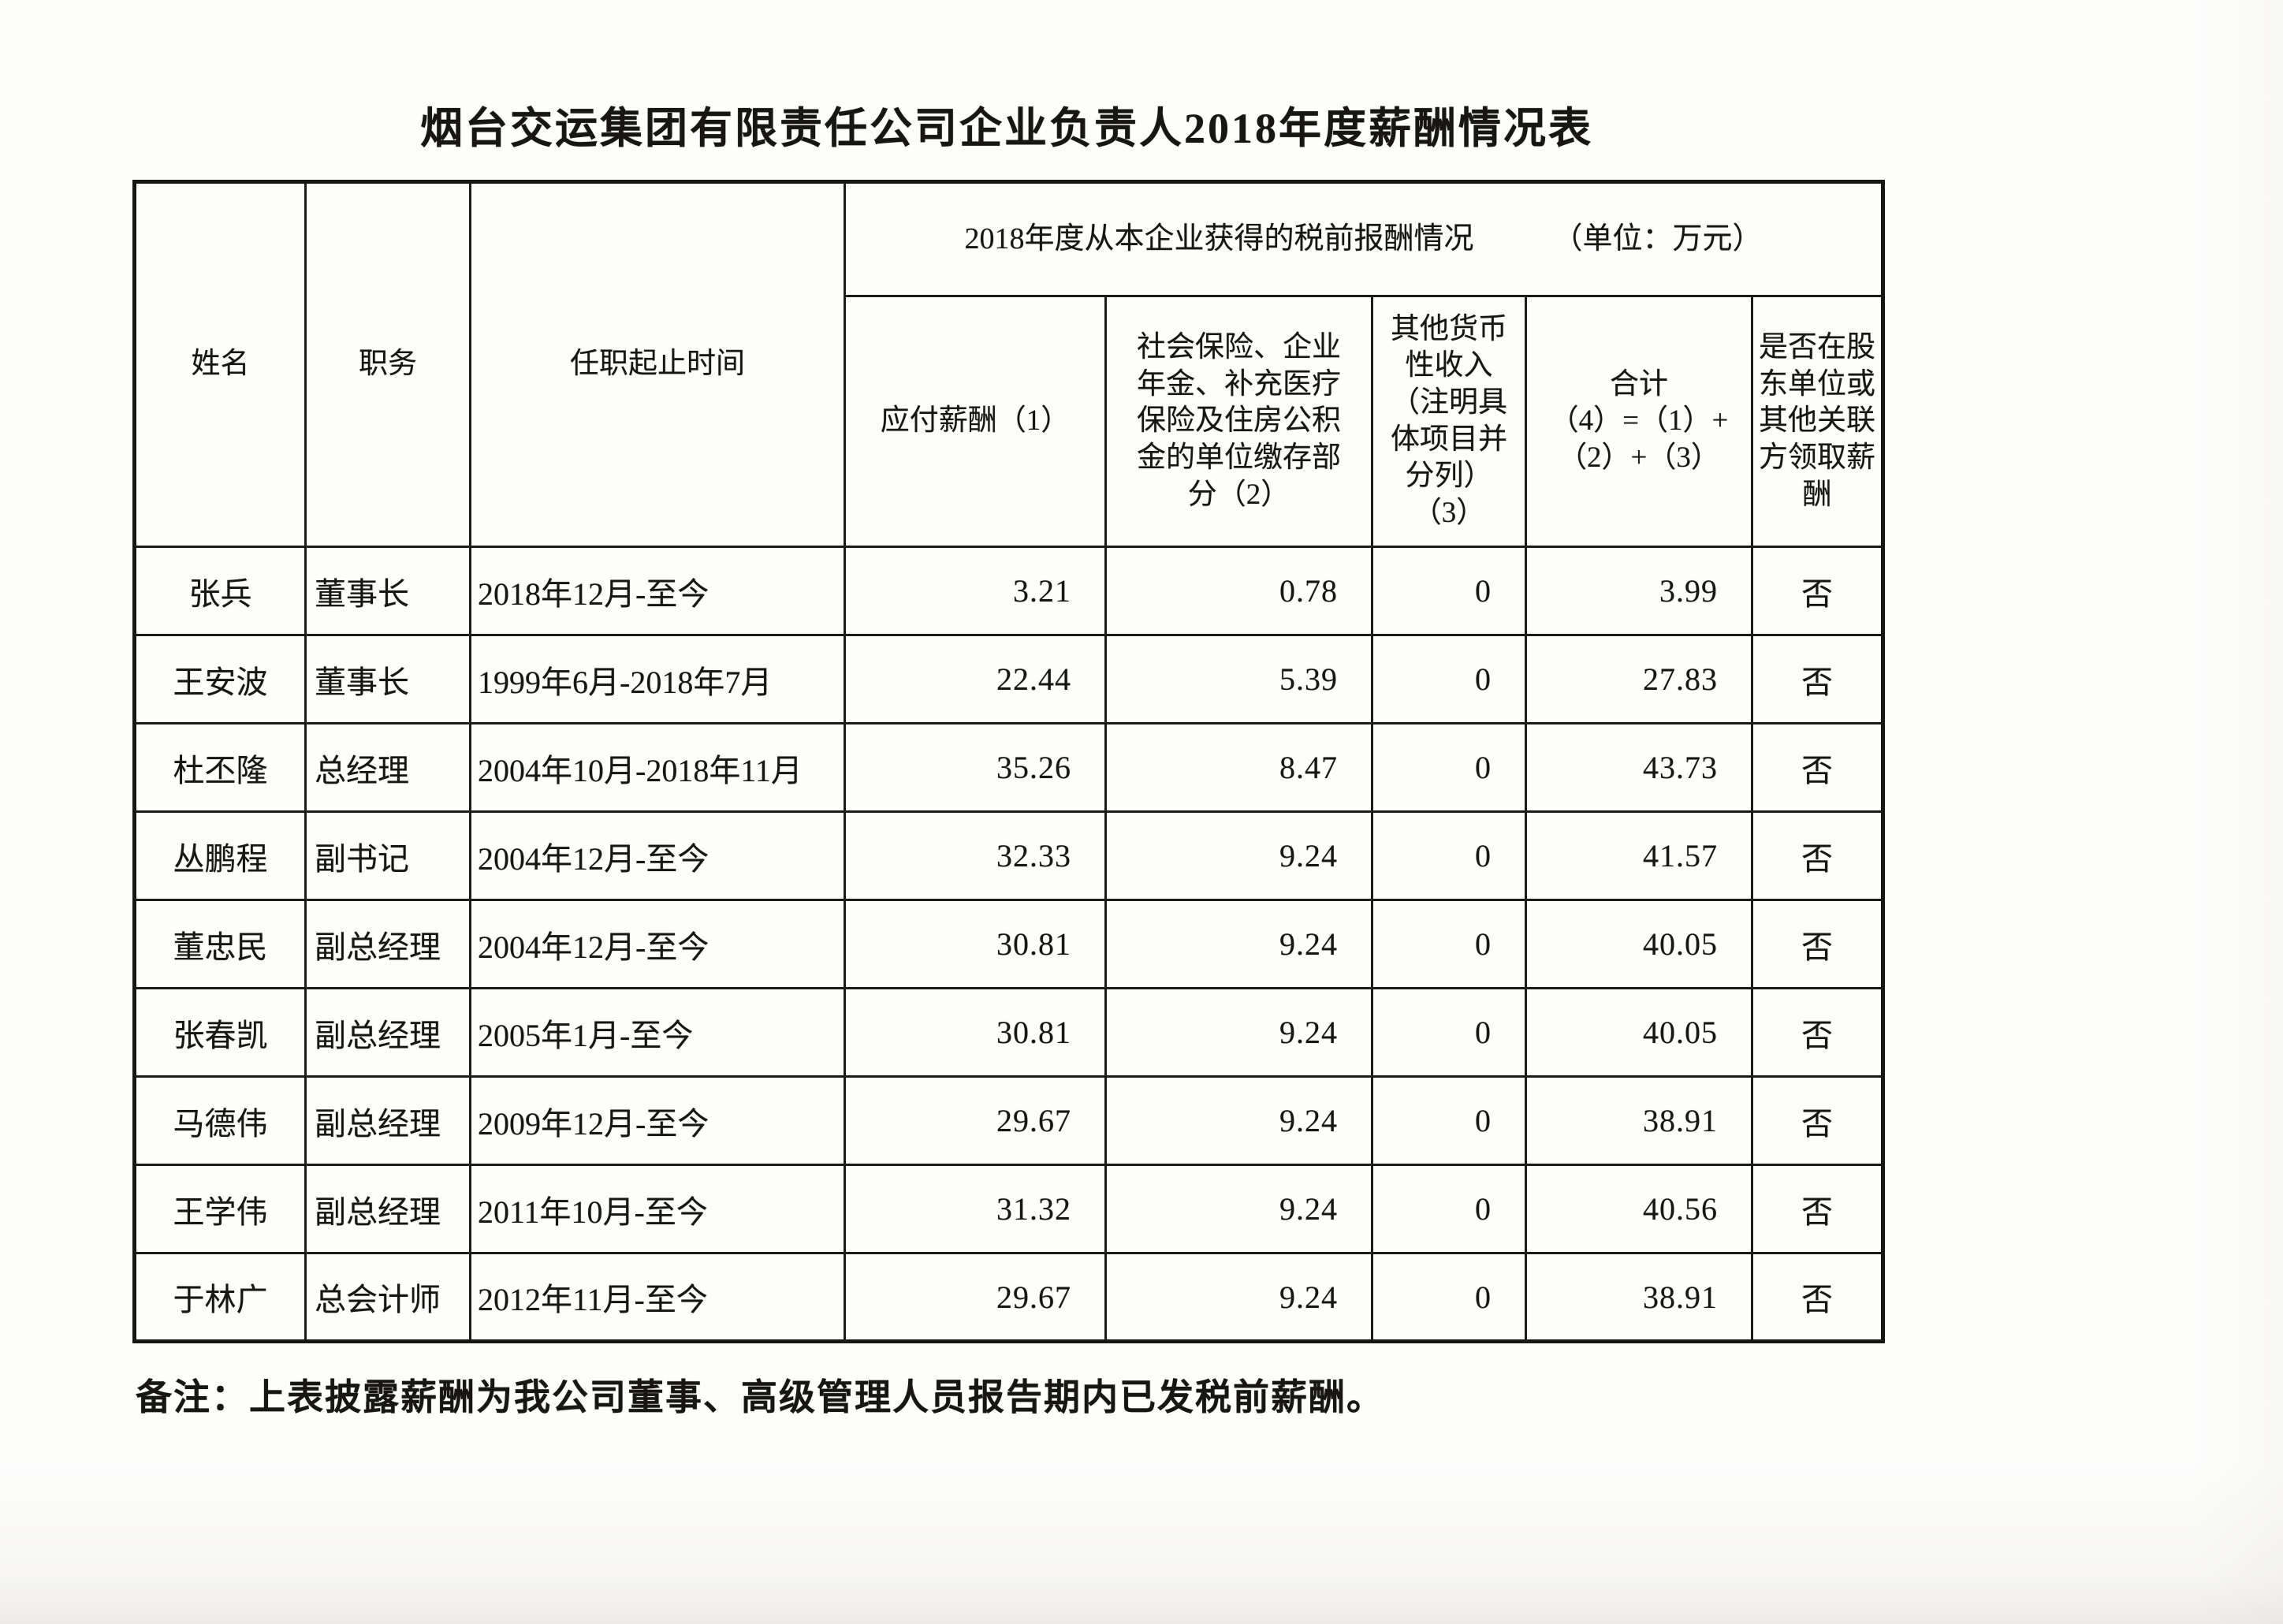 This screenshot has height=1624, width=2283. Describe the element at coordinates (388, 768) in the screenshot. I see `cell-position: 总经理` at that location.